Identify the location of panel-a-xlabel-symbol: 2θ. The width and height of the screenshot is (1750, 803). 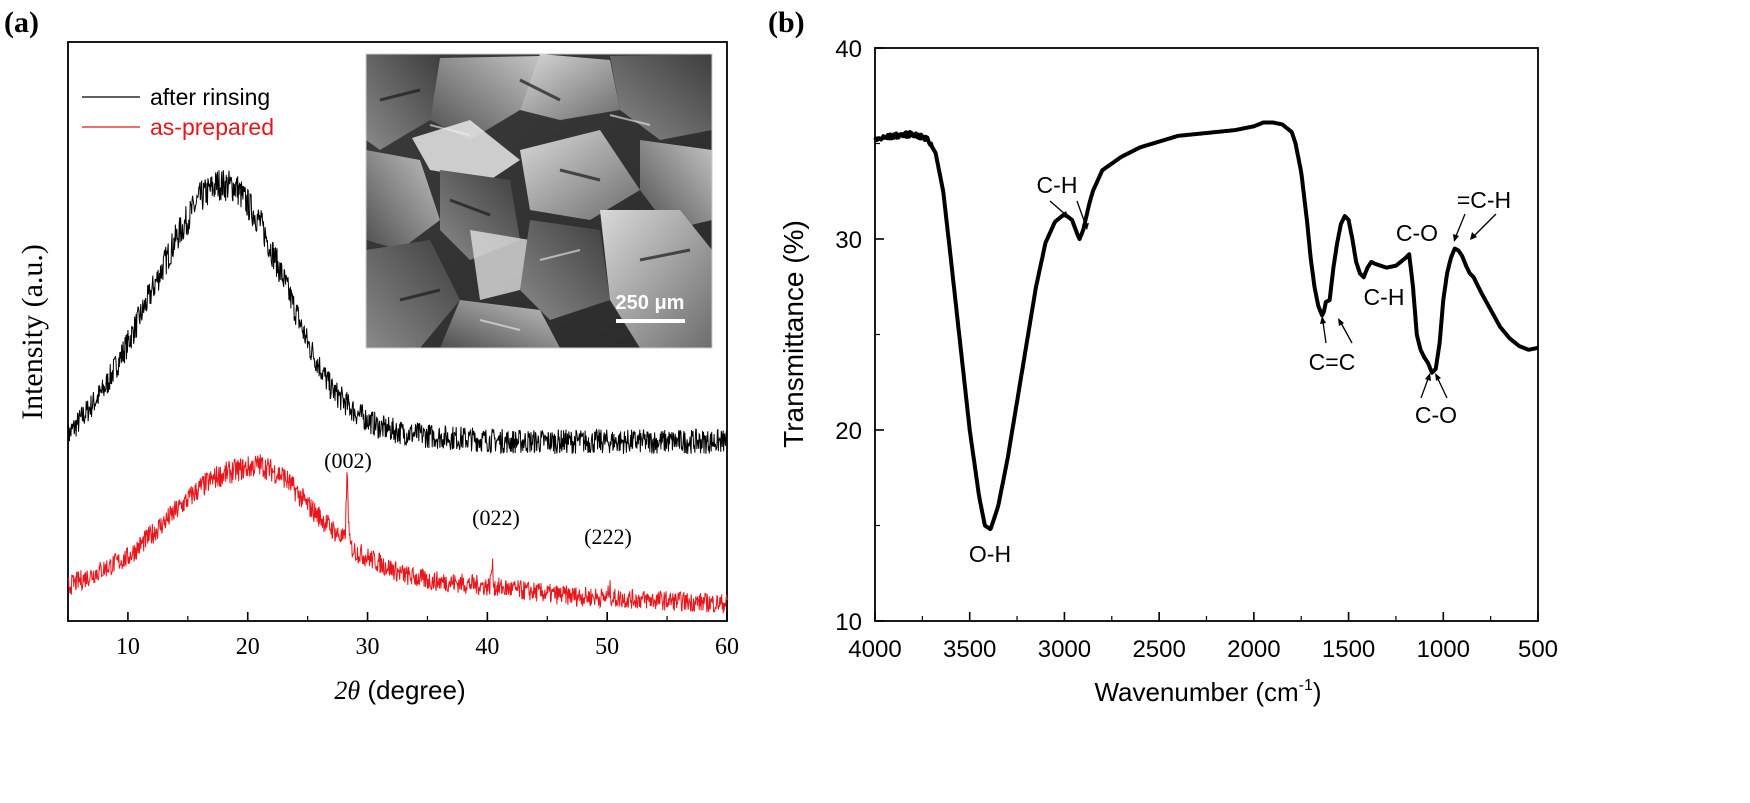
(347, 690).